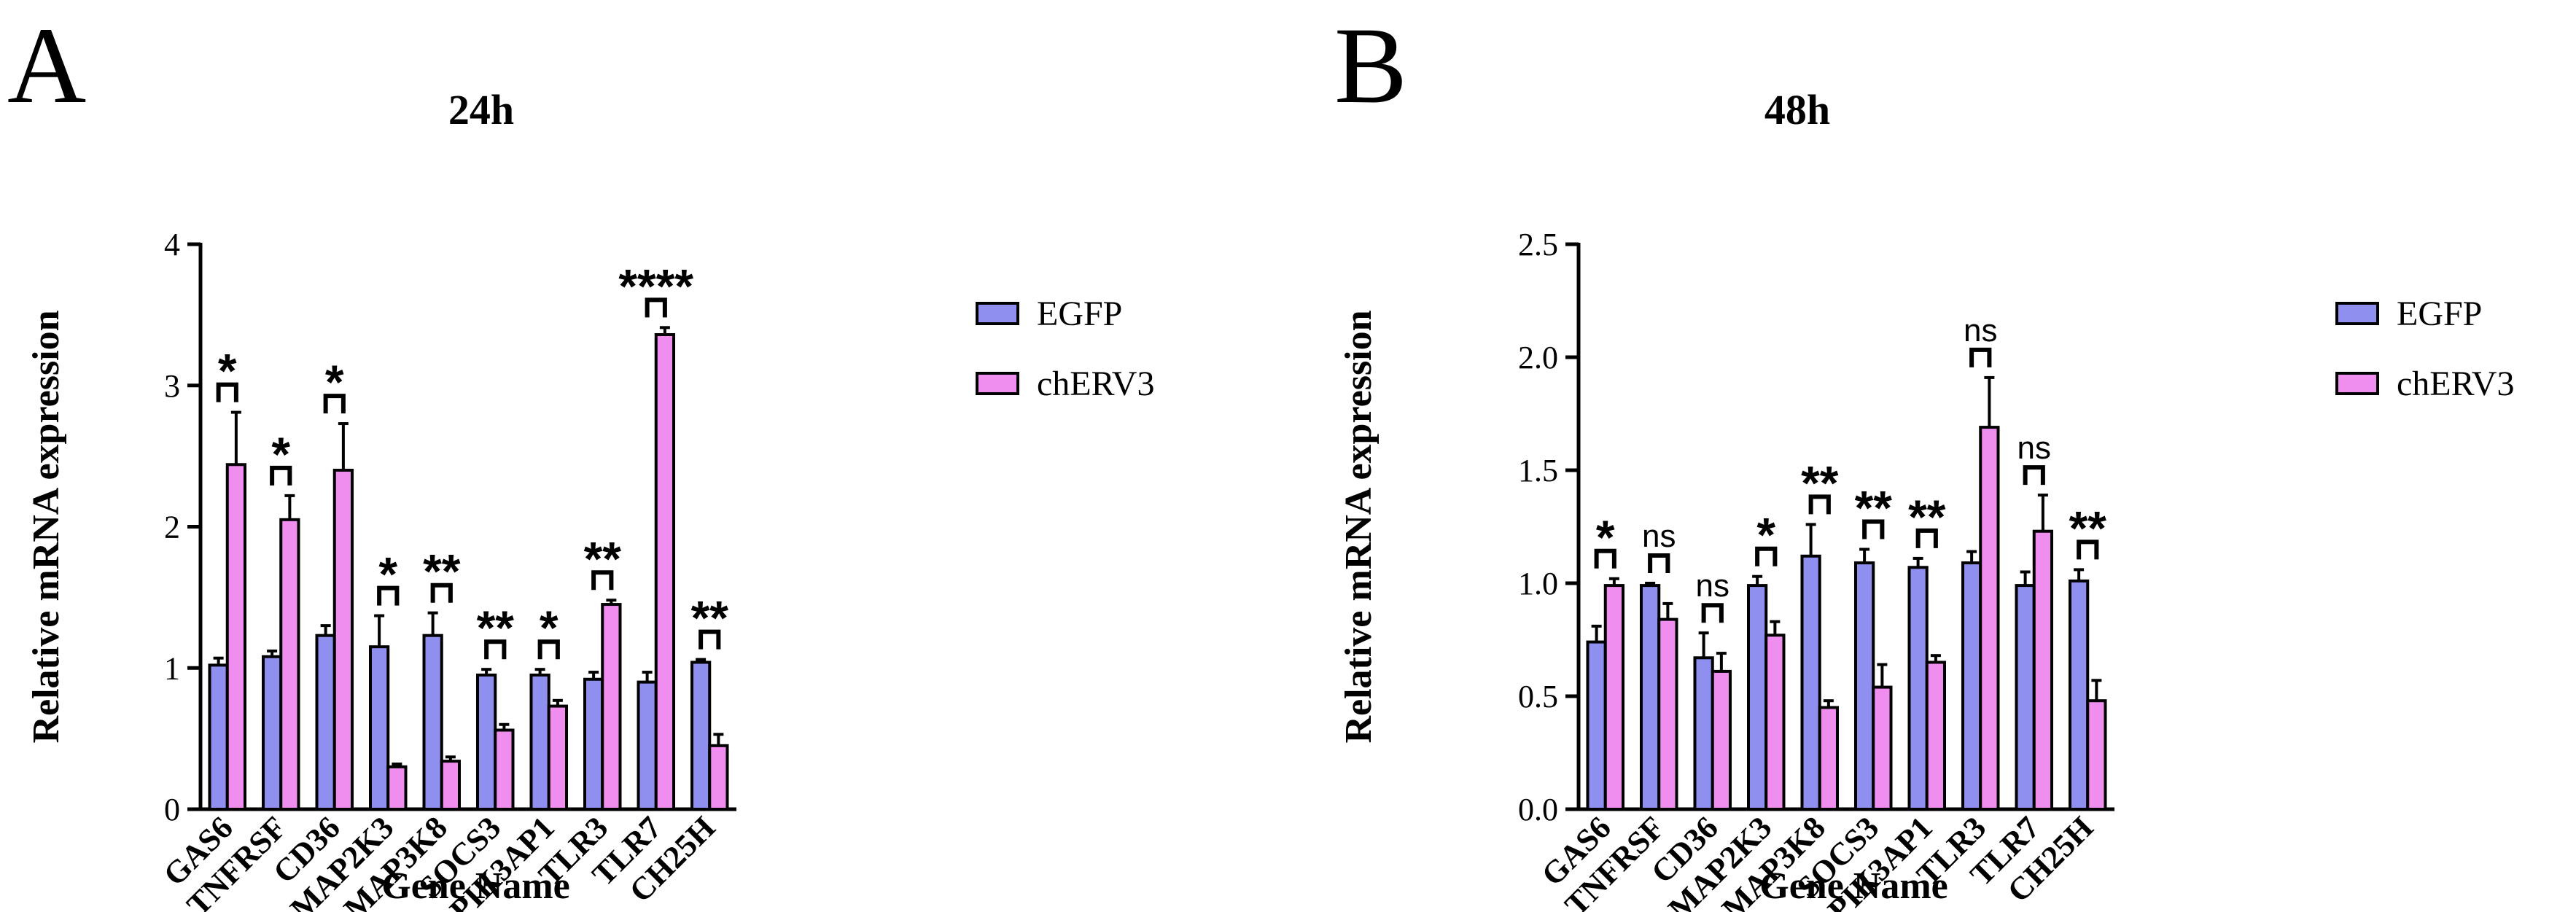 Image resolution: width=2576 pixels, height=912 pixels. What do you see at coordinates (1797, 109) in the screenshot?
I see `chart-title: 48h` at bounding box center [1797, 109].